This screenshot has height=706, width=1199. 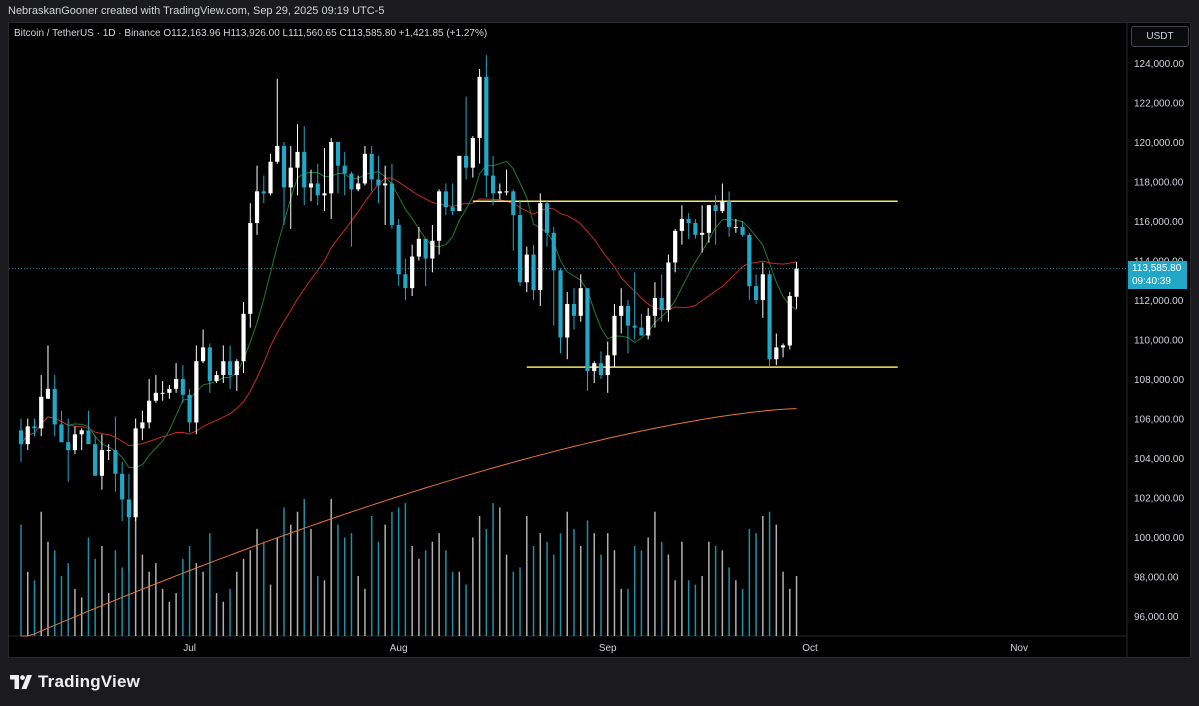 I want to click on y-tick-label: 98,000.00, so click(x=1156, y=578).